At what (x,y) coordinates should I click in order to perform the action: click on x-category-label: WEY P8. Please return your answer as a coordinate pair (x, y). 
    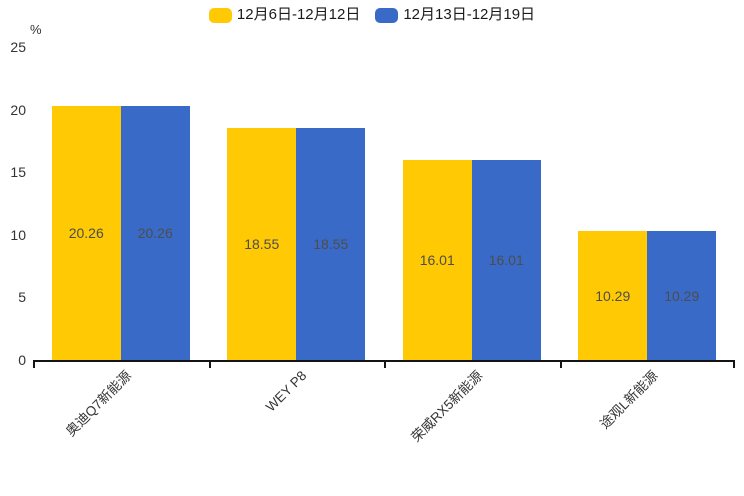
    Looking at the image, I should click on (286, 391).